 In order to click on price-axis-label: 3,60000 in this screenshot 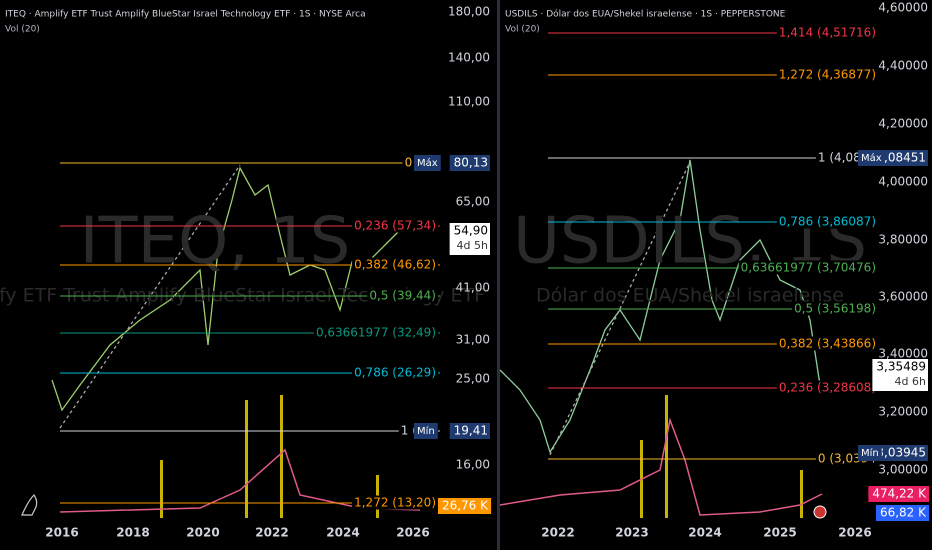, I will do `click(903, 297)`.